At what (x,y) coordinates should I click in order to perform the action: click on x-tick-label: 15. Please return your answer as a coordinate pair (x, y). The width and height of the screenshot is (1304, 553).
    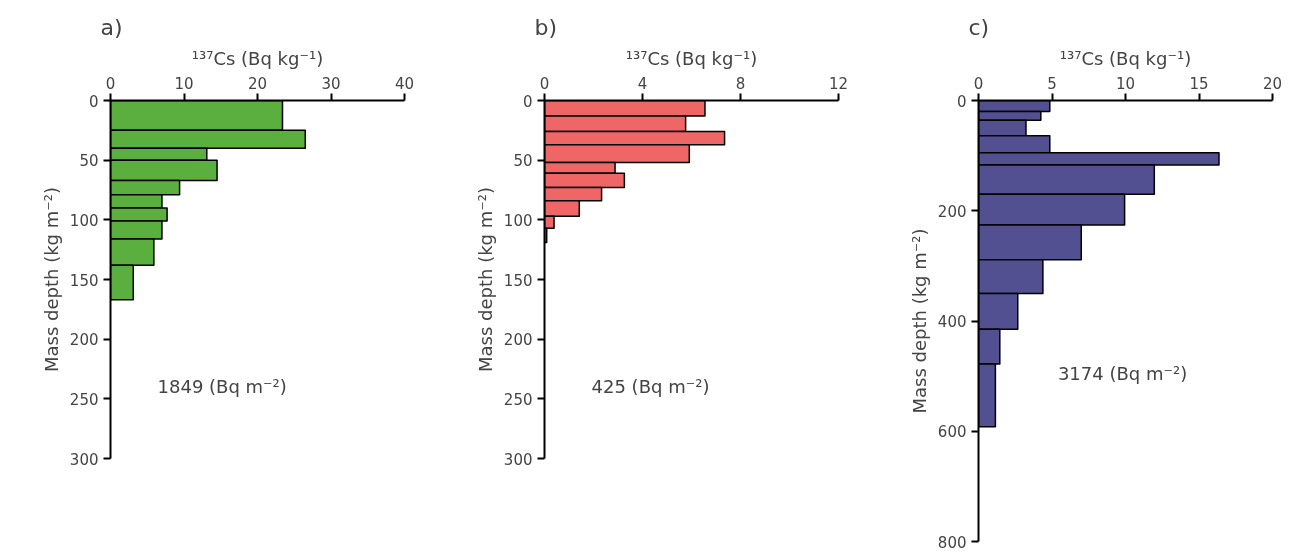
    Looking at the image, I should click on (1199, 83).